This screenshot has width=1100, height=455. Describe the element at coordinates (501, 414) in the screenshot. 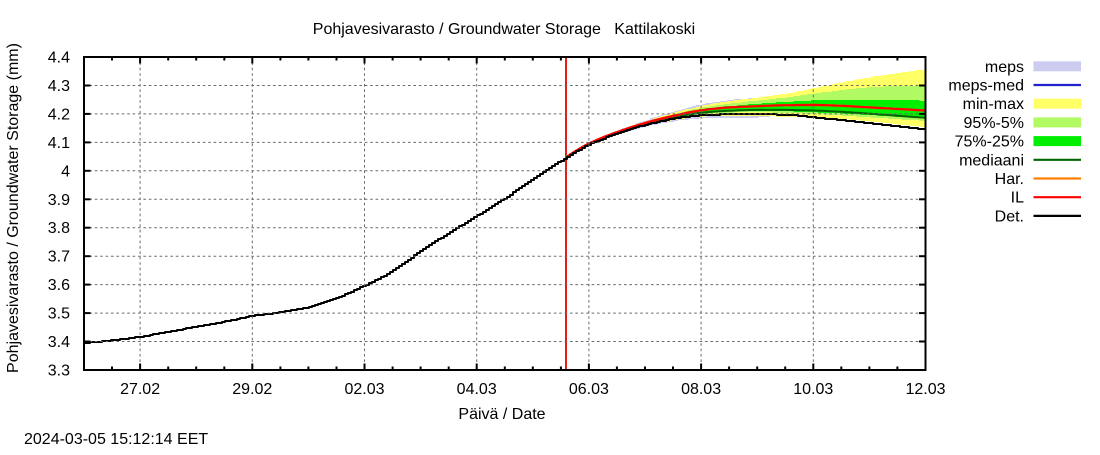

I see `svg-text: Päivä / Date` at that location.